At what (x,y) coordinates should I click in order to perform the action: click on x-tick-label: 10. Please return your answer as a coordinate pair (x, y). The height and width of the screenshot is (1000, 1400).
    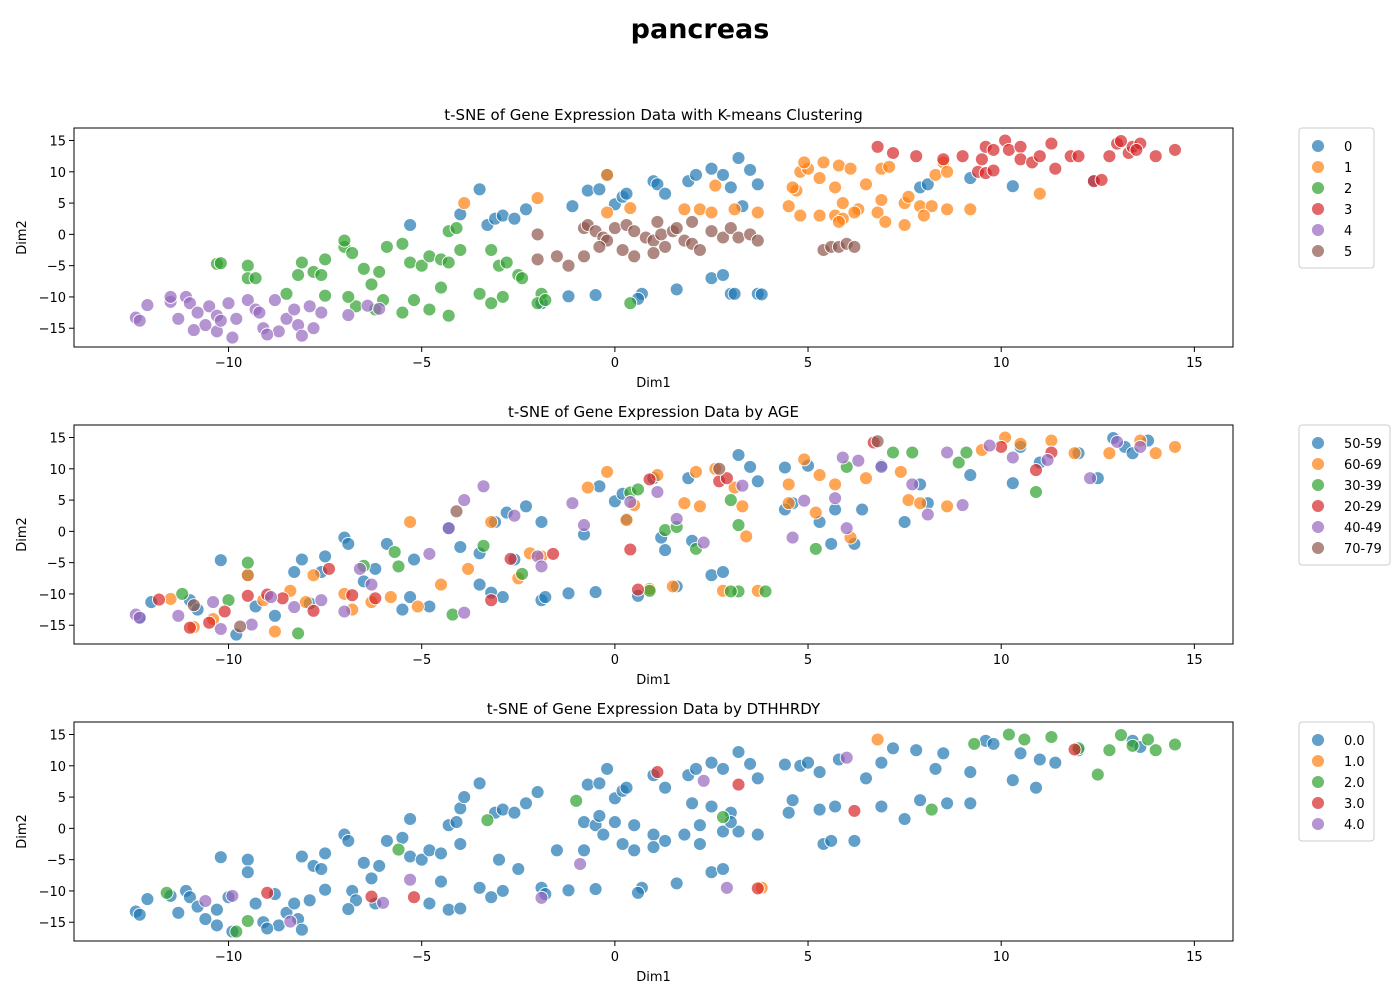
    Looking at the image, I should click on (1001, 660).